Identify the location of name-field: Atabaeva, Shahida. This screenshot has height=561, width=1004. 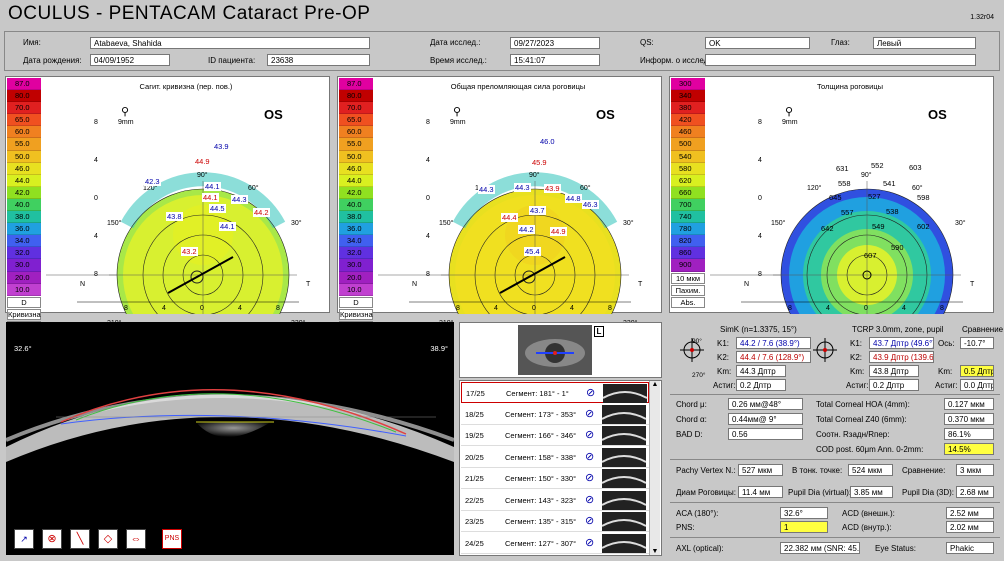
(230, 43).